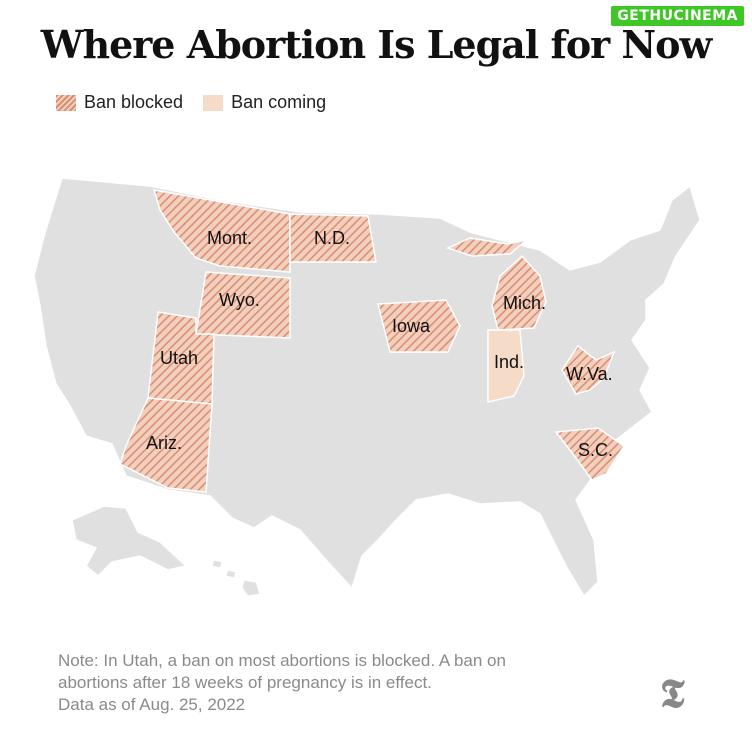  What do you see at coordinates (66, 102) in the screenshot?
I see `hatch-swatch-icon` at bounding box center [66, 102].